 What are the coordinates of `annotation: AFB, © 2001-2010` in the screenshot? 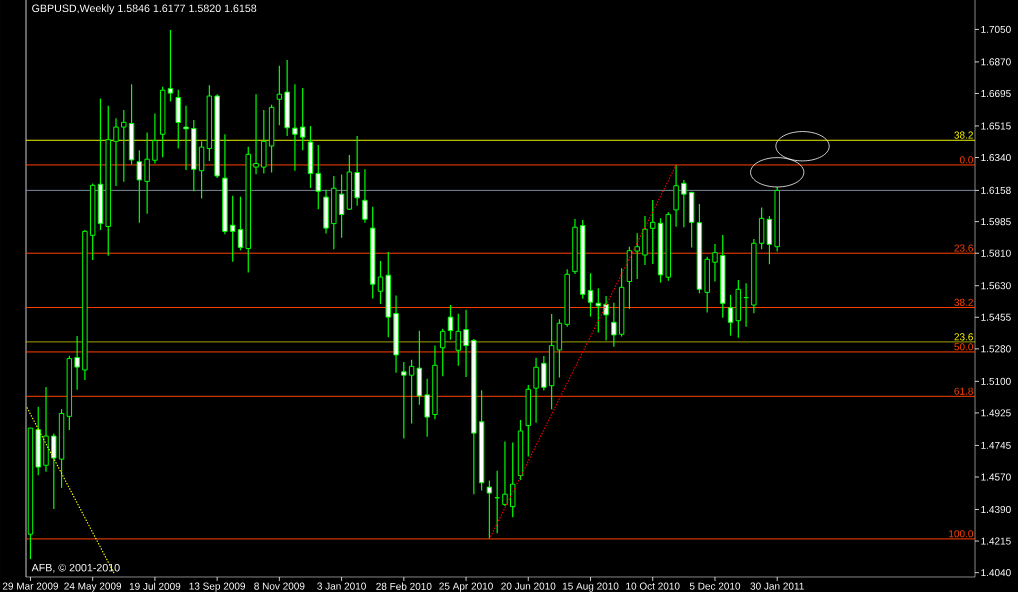 It's located at (75, 568).